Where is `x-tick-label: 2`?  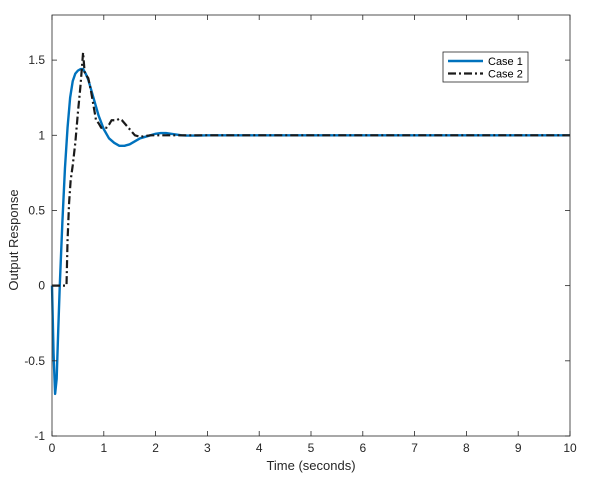 x-tick-label: 2 is located at coordinates (155, 448).